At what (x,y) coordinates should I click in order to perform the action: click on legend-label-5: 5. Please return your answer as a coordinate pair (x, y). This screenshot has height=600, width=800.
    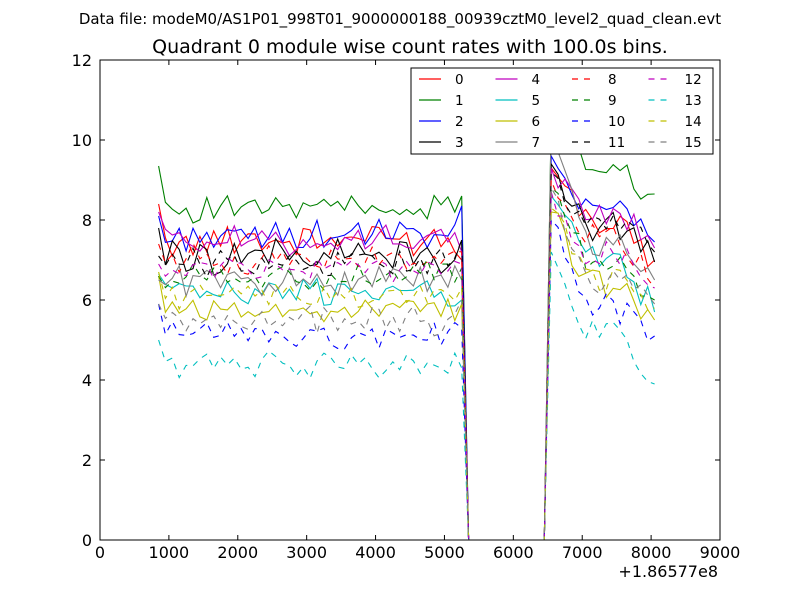
    Looking at the image, I should click on (536, 101).